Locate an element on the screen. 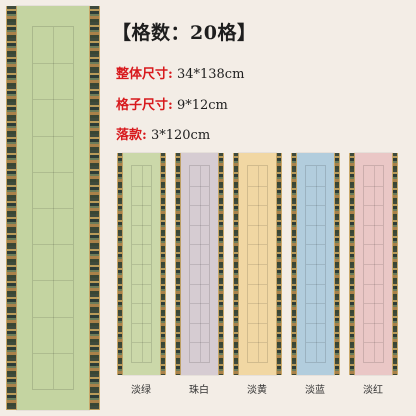 The height and width of the screenshot is (416, 416). spec-grid-size: 格子尺寸: 9*12cm is located at coordinates (172, 103).